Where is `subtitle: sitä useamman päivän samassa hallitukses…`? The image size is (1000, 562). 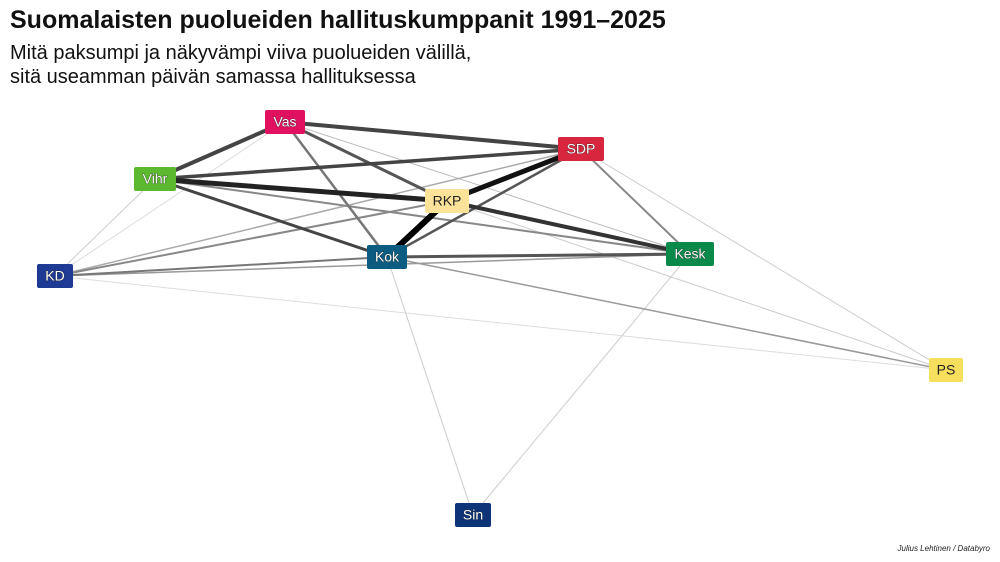 subtitle: sitä useamman päivän samassa hallitukses… is located at coordinates (213, 77).